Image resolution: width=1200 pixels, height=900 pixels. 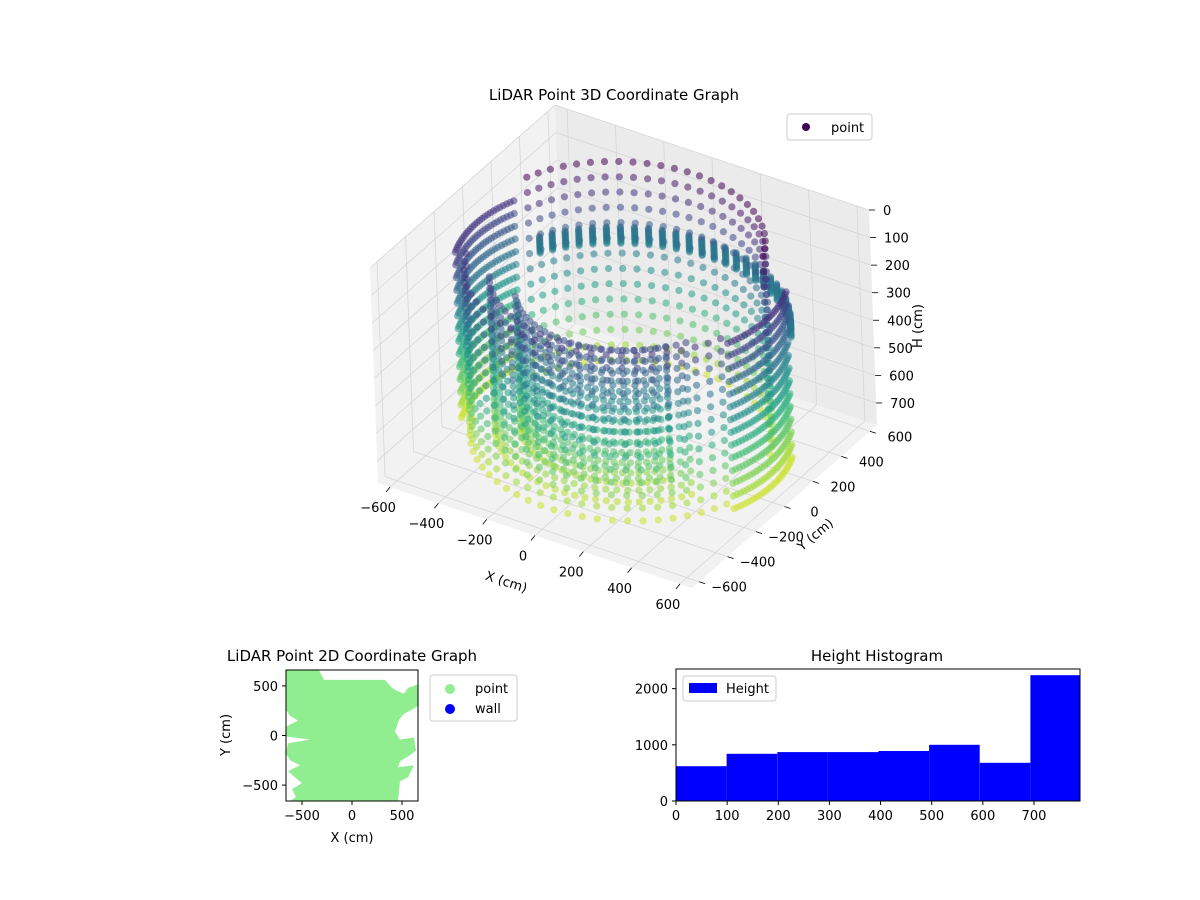 What do you see at coordinates (302, 816) in the screenshot?
I see `x-tick-label: −500` at bounding box center [302, 816].